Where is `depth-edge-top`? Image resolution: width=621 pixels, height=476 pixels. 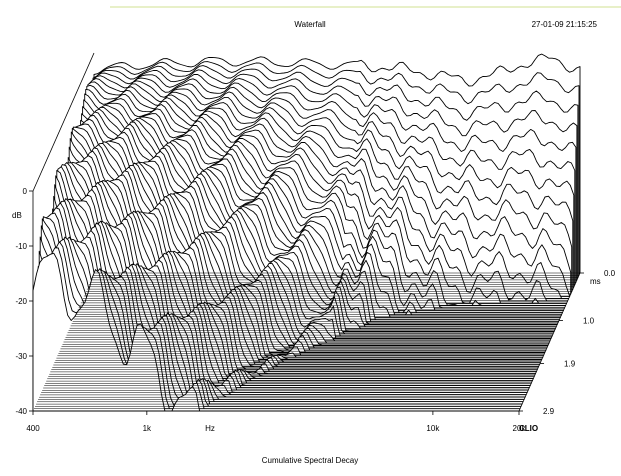 depth-edge-top is located at coordinates (63, 122).